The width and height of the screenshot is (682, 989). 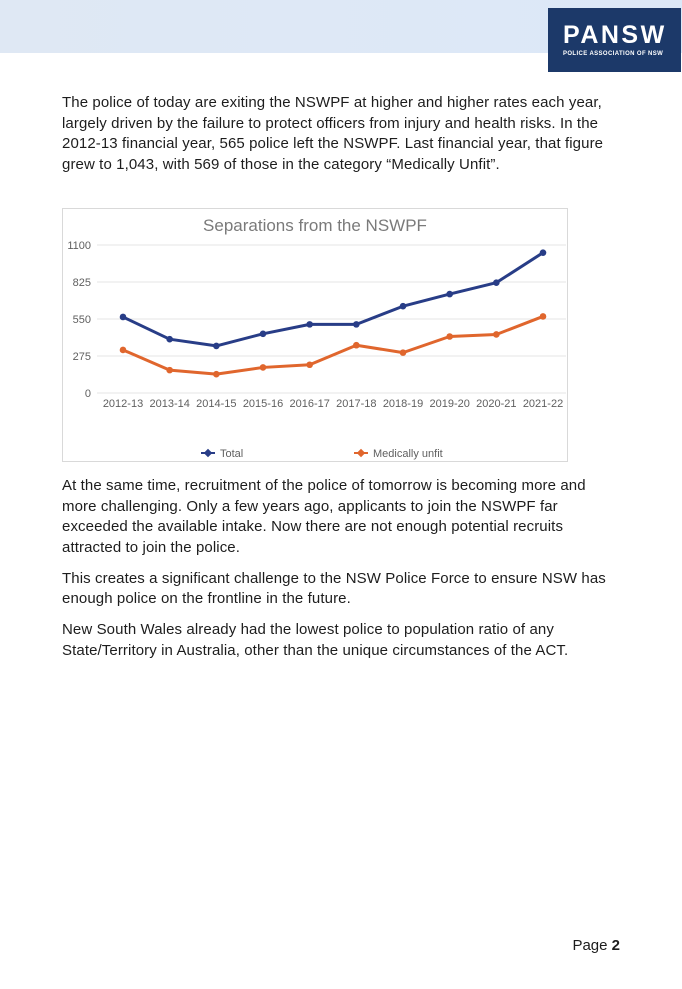 I want to click on legend-label: Total, so click(x=231, y=454).